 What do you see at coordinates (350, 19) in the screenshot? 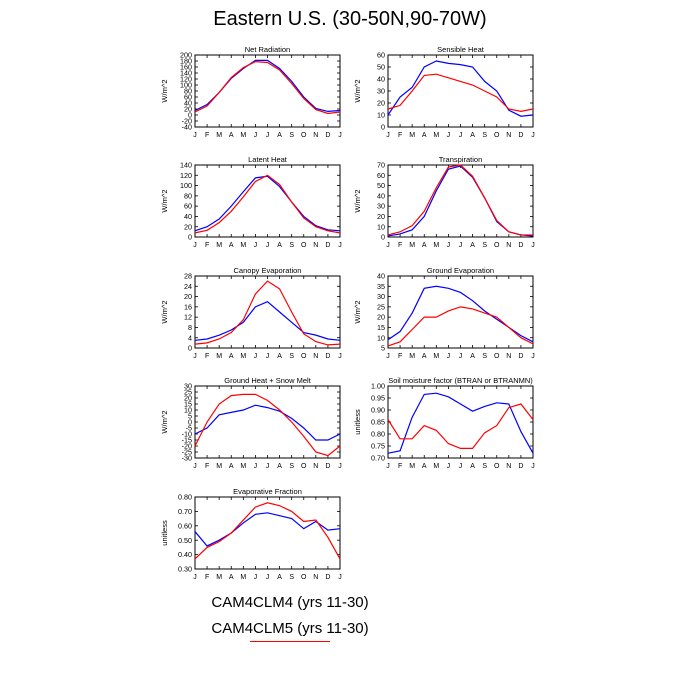
I see `page-title: Eastern U.S. (30-50N,90-70W)` at bounding box center [350, 19].